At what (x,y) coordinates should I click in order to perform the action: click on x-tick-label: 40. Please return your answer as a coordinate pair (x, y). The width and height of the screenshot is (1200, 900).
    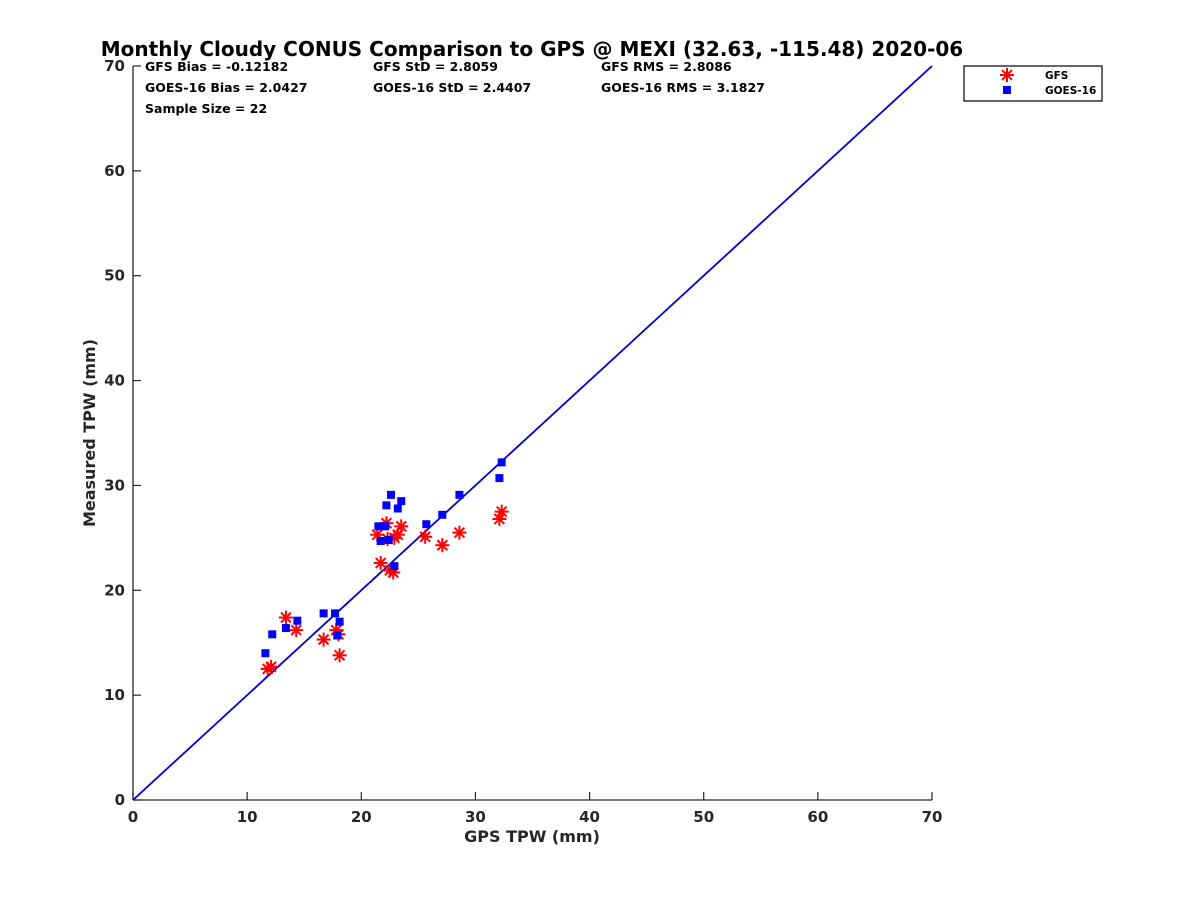
    Looking at the image, I should click on (589, 817).